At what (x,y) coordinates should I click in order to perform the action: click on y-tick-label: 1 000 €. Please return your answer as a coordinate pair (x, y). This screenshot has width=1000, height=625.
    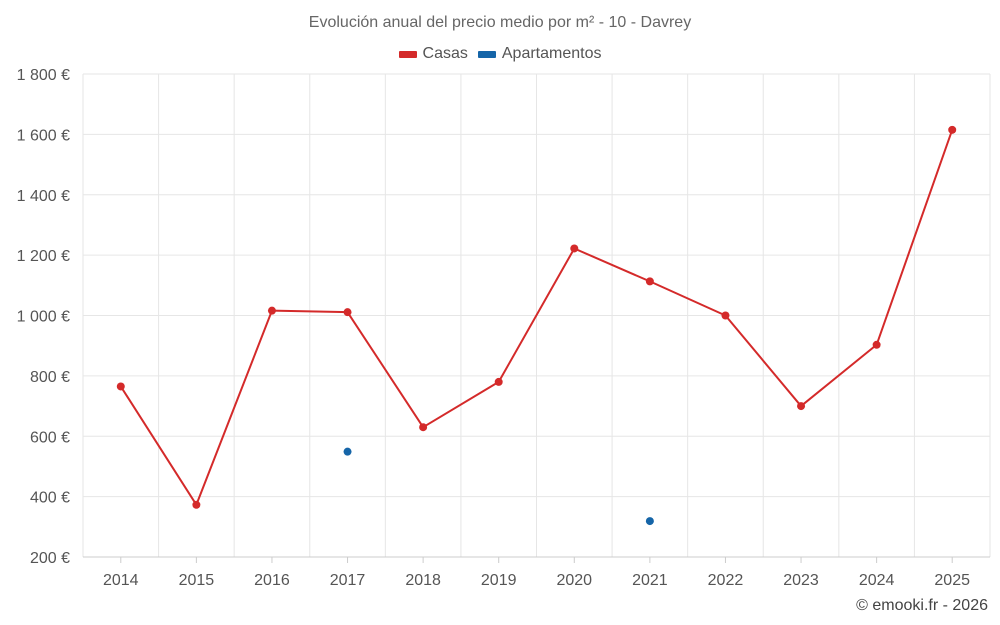
    Looking at the image, I should click on (43, 317).